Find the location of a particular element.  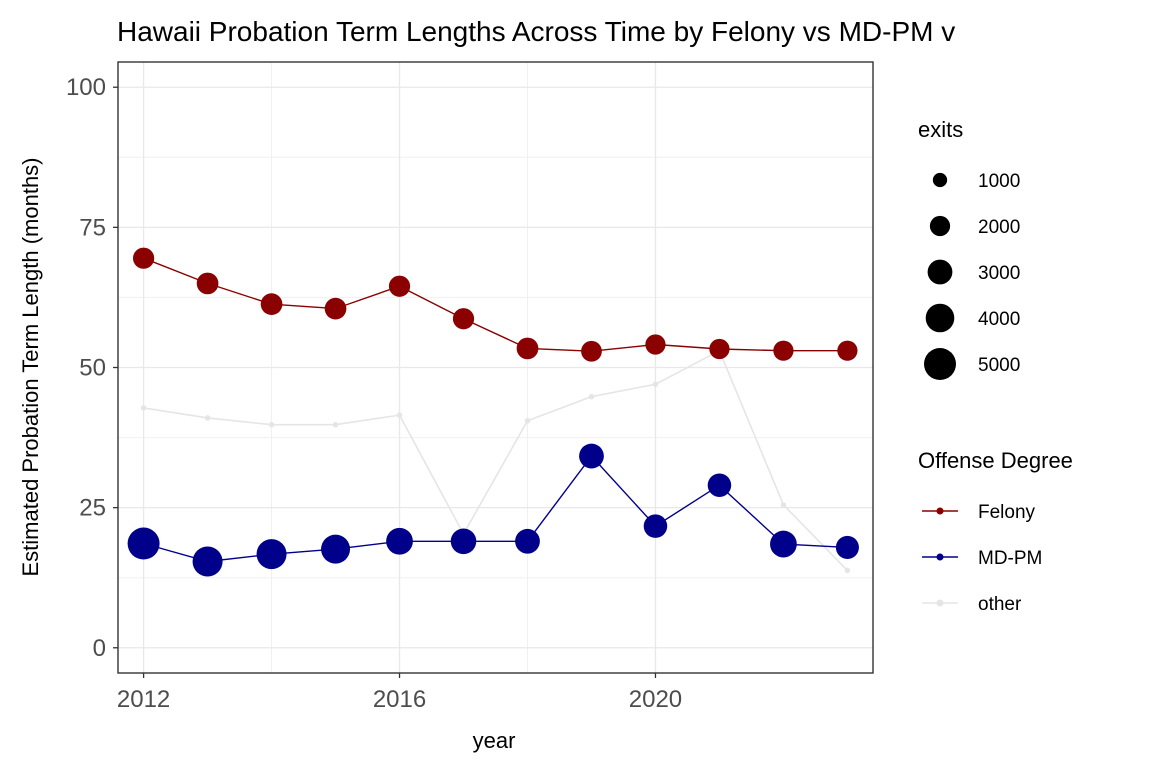

x-tick-label: 2012 is located at coordinates (143, 699).